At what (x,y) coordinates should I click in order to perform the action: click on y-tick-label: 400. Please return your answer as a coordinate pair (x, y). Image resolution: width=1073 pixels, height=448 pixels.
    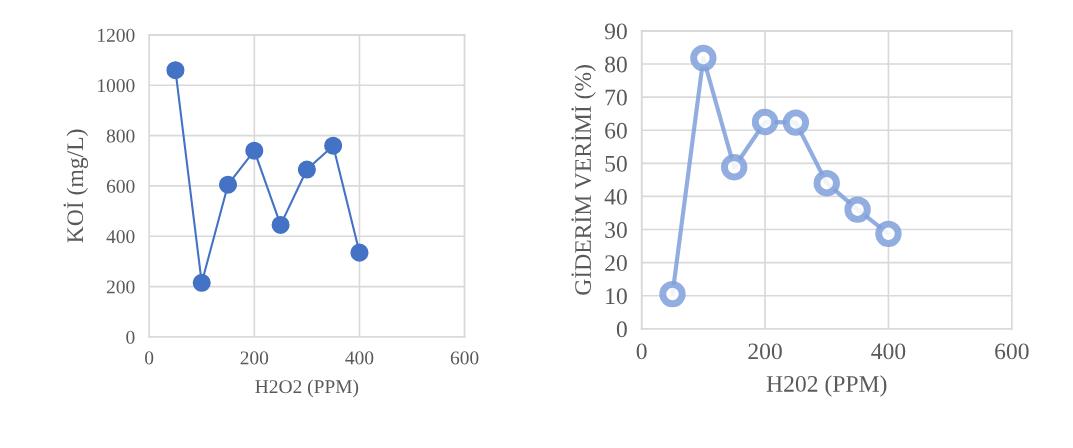
    Looking at the image, I should click on (120, 237).